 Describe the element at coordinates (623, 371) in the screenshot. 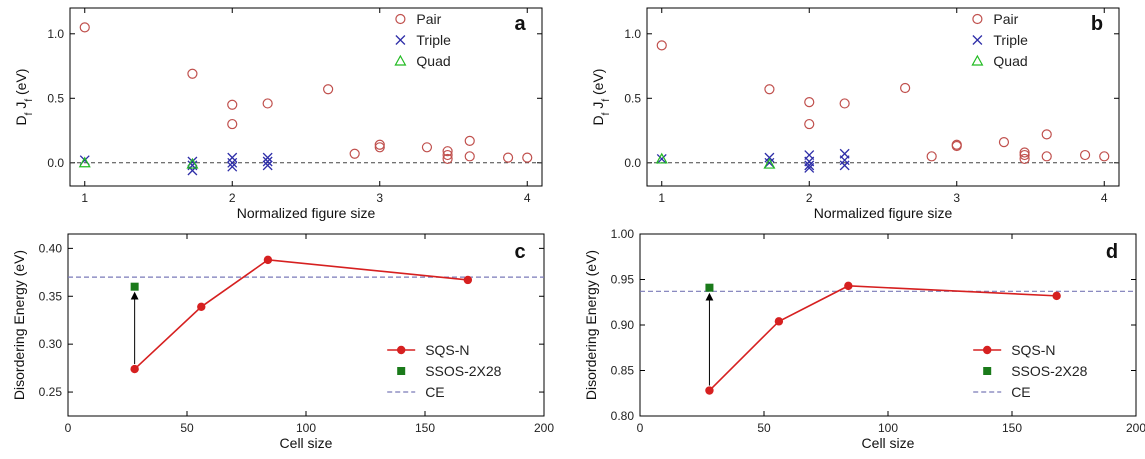

I see `y-tick-label: 0.85` at that location.